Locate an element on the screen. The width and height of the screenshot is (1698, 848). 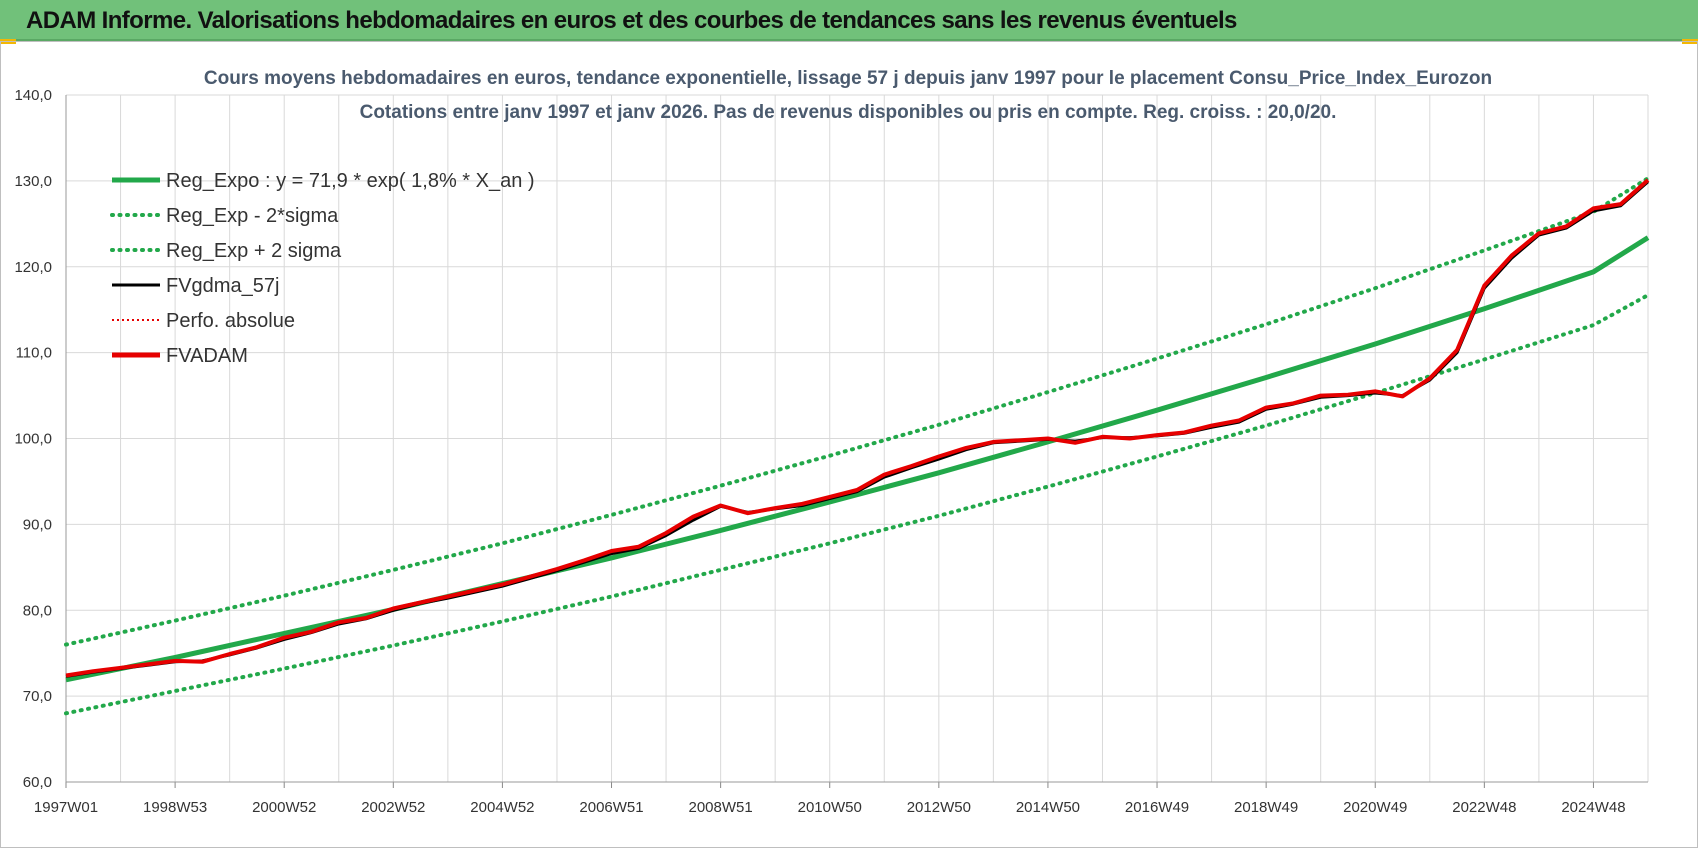
y-tick-label: 80,0 is located at coordinates (37, 610).